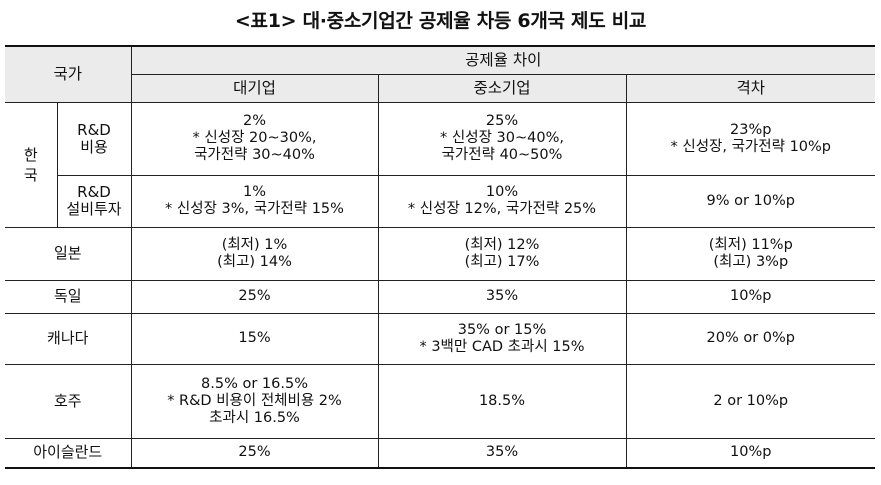  Describe the element at coordinates (502, 253) in the screenshot. I see `japan-sme: (최저) 12% (최고) 17%` at that location.